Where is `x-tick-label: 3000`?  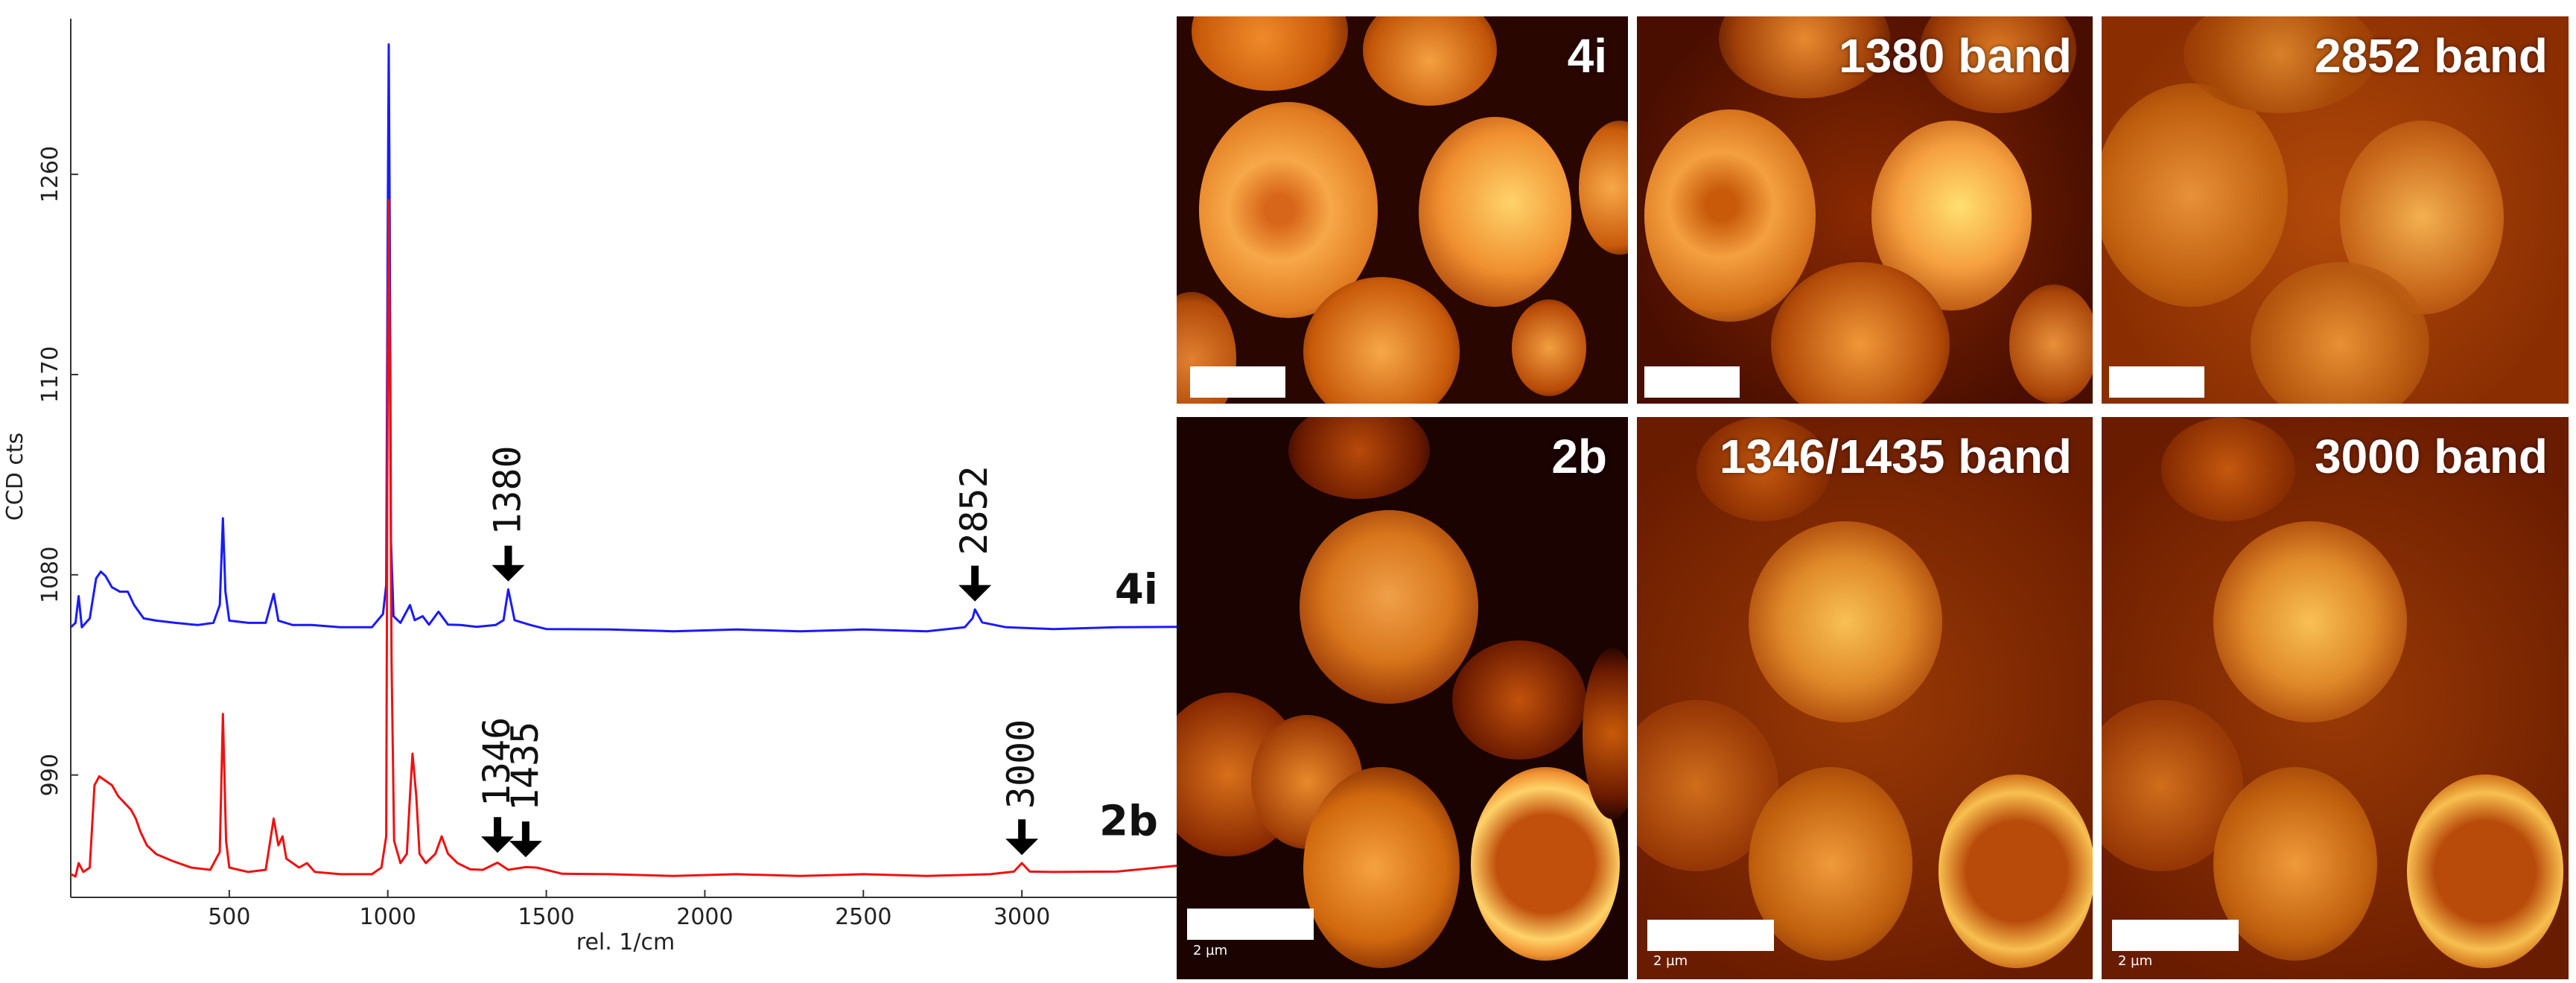
x-tick-label: 3000 is located at coordinates (1021, 917).